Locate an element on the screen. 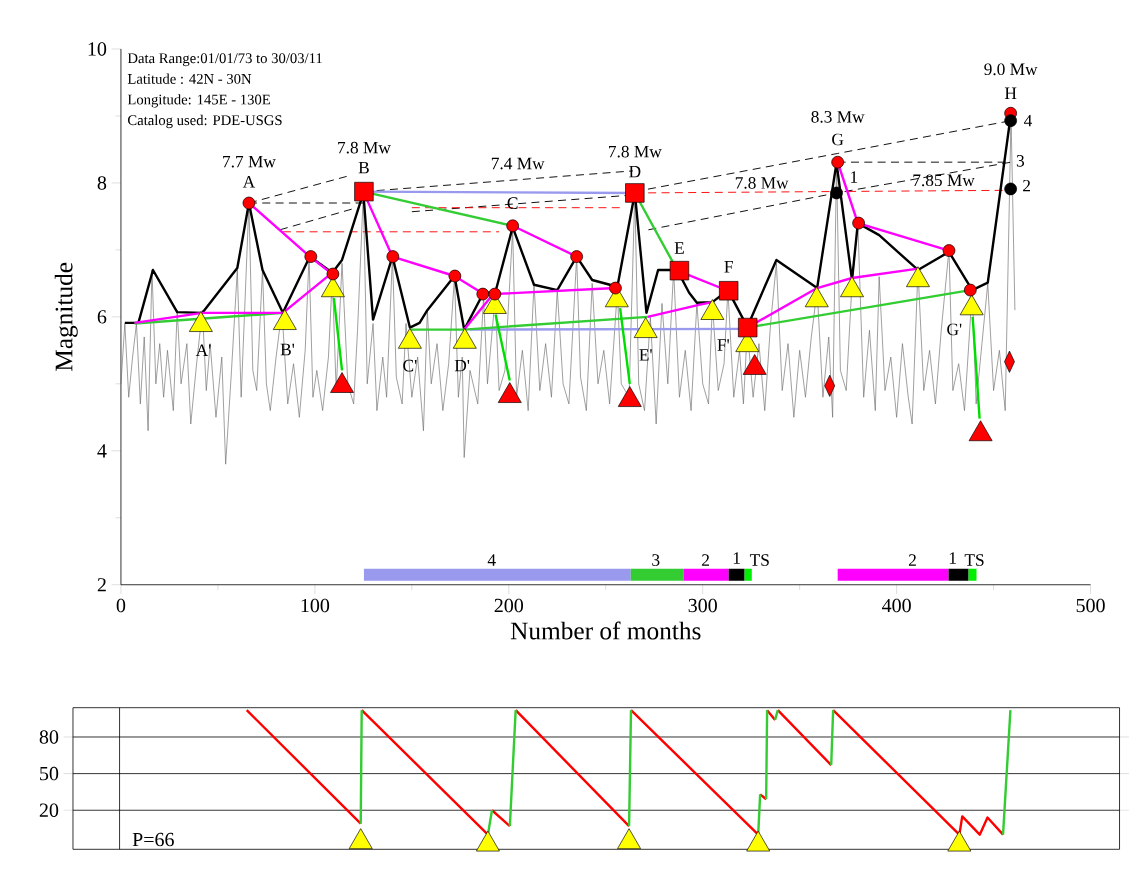 This screenshot has width=1129, height=870. y-tick-label: 50 is located at coordinates (49, 774).